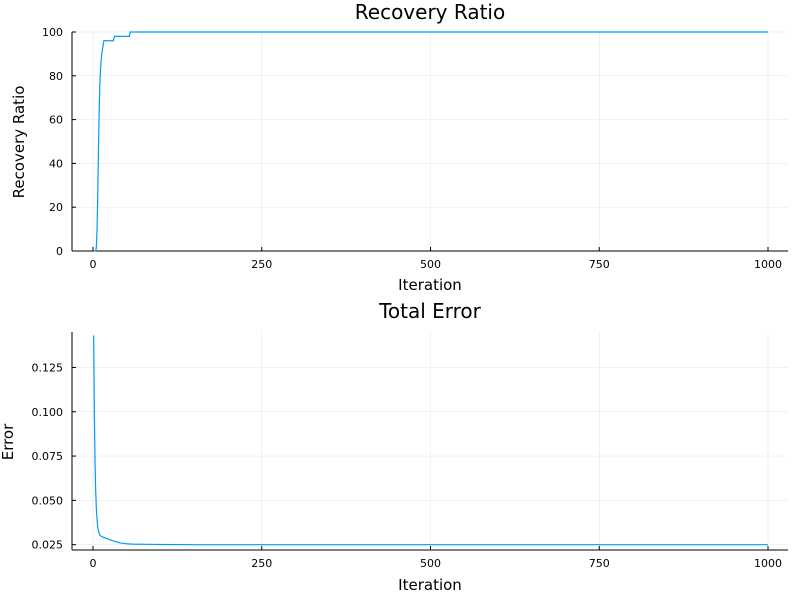  Describe the element at coordinates (48, 500) in the screenshot. I see `total-error-y-tick-label: 0.050` at that location.